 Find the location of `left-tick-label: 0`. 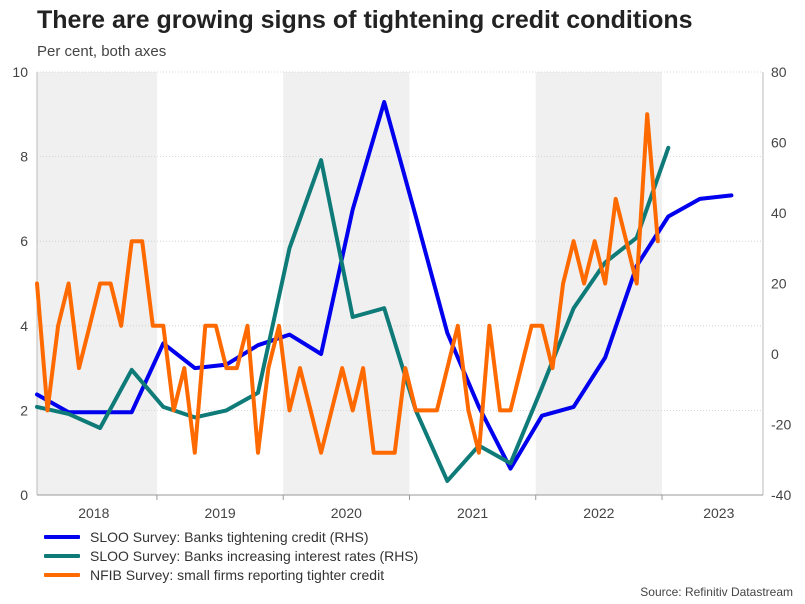

left-tick-label: 0 is located at coordinates (24, 495).